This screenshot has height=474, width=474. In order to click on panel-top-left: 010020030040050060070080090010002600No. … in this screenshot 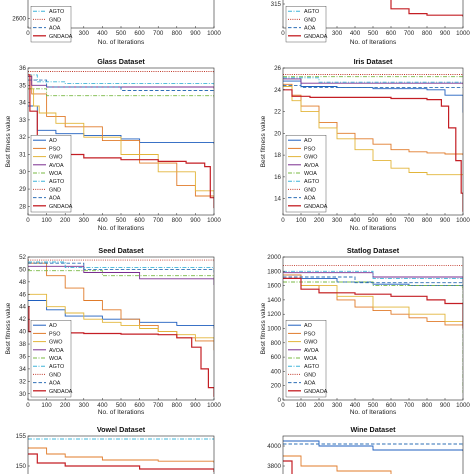, I will do `click(116, 23)`.